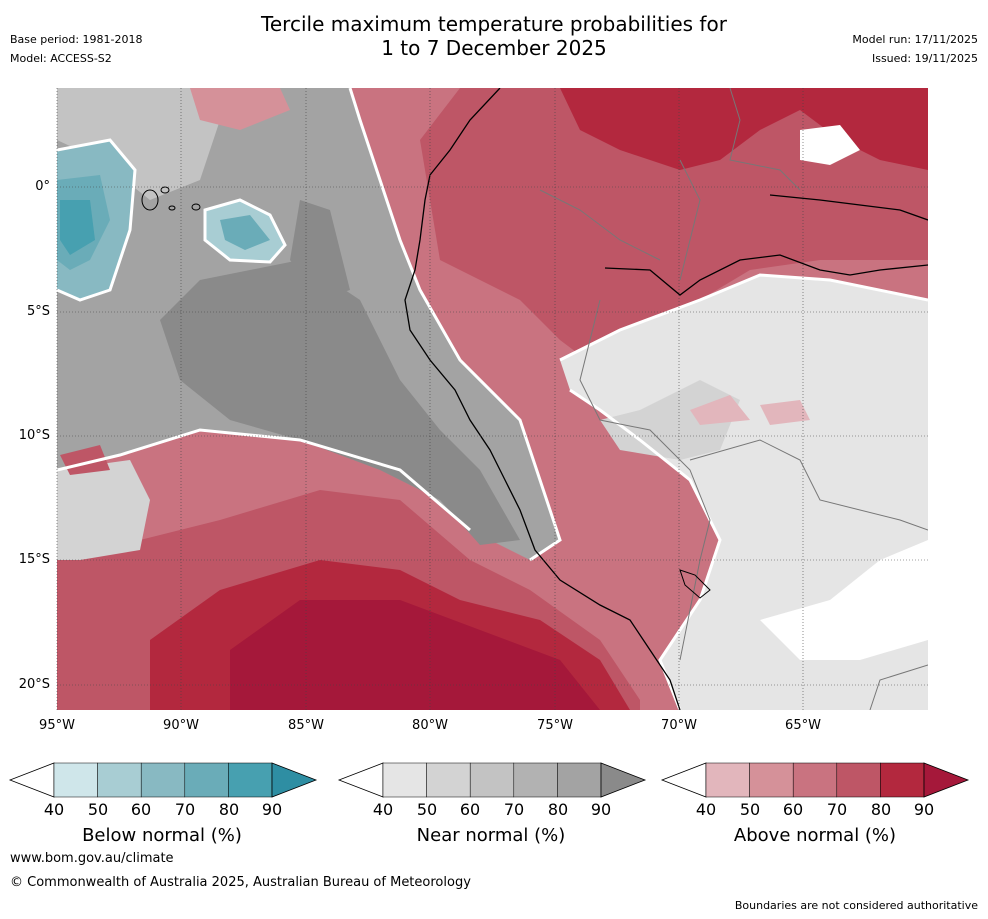  What do you see at coordinates (181, 725) in the screenshot?
I see `lon-label-90w: 90°W` at bounding box center [181, 725].